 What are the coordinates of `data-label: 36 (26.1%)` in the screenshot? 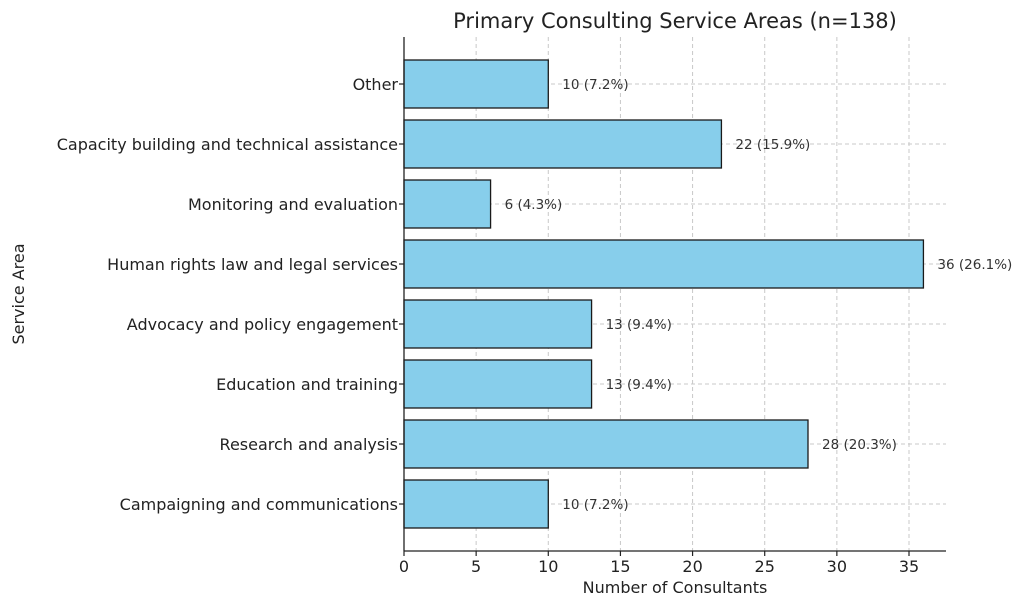 It's located at (974, 265).